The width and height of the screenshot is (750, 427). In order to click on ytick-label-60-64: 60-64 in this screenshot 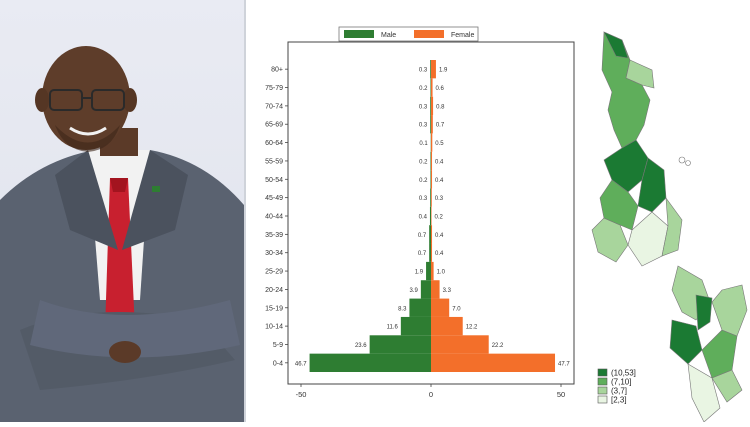, I will do `click(274, 143)`.